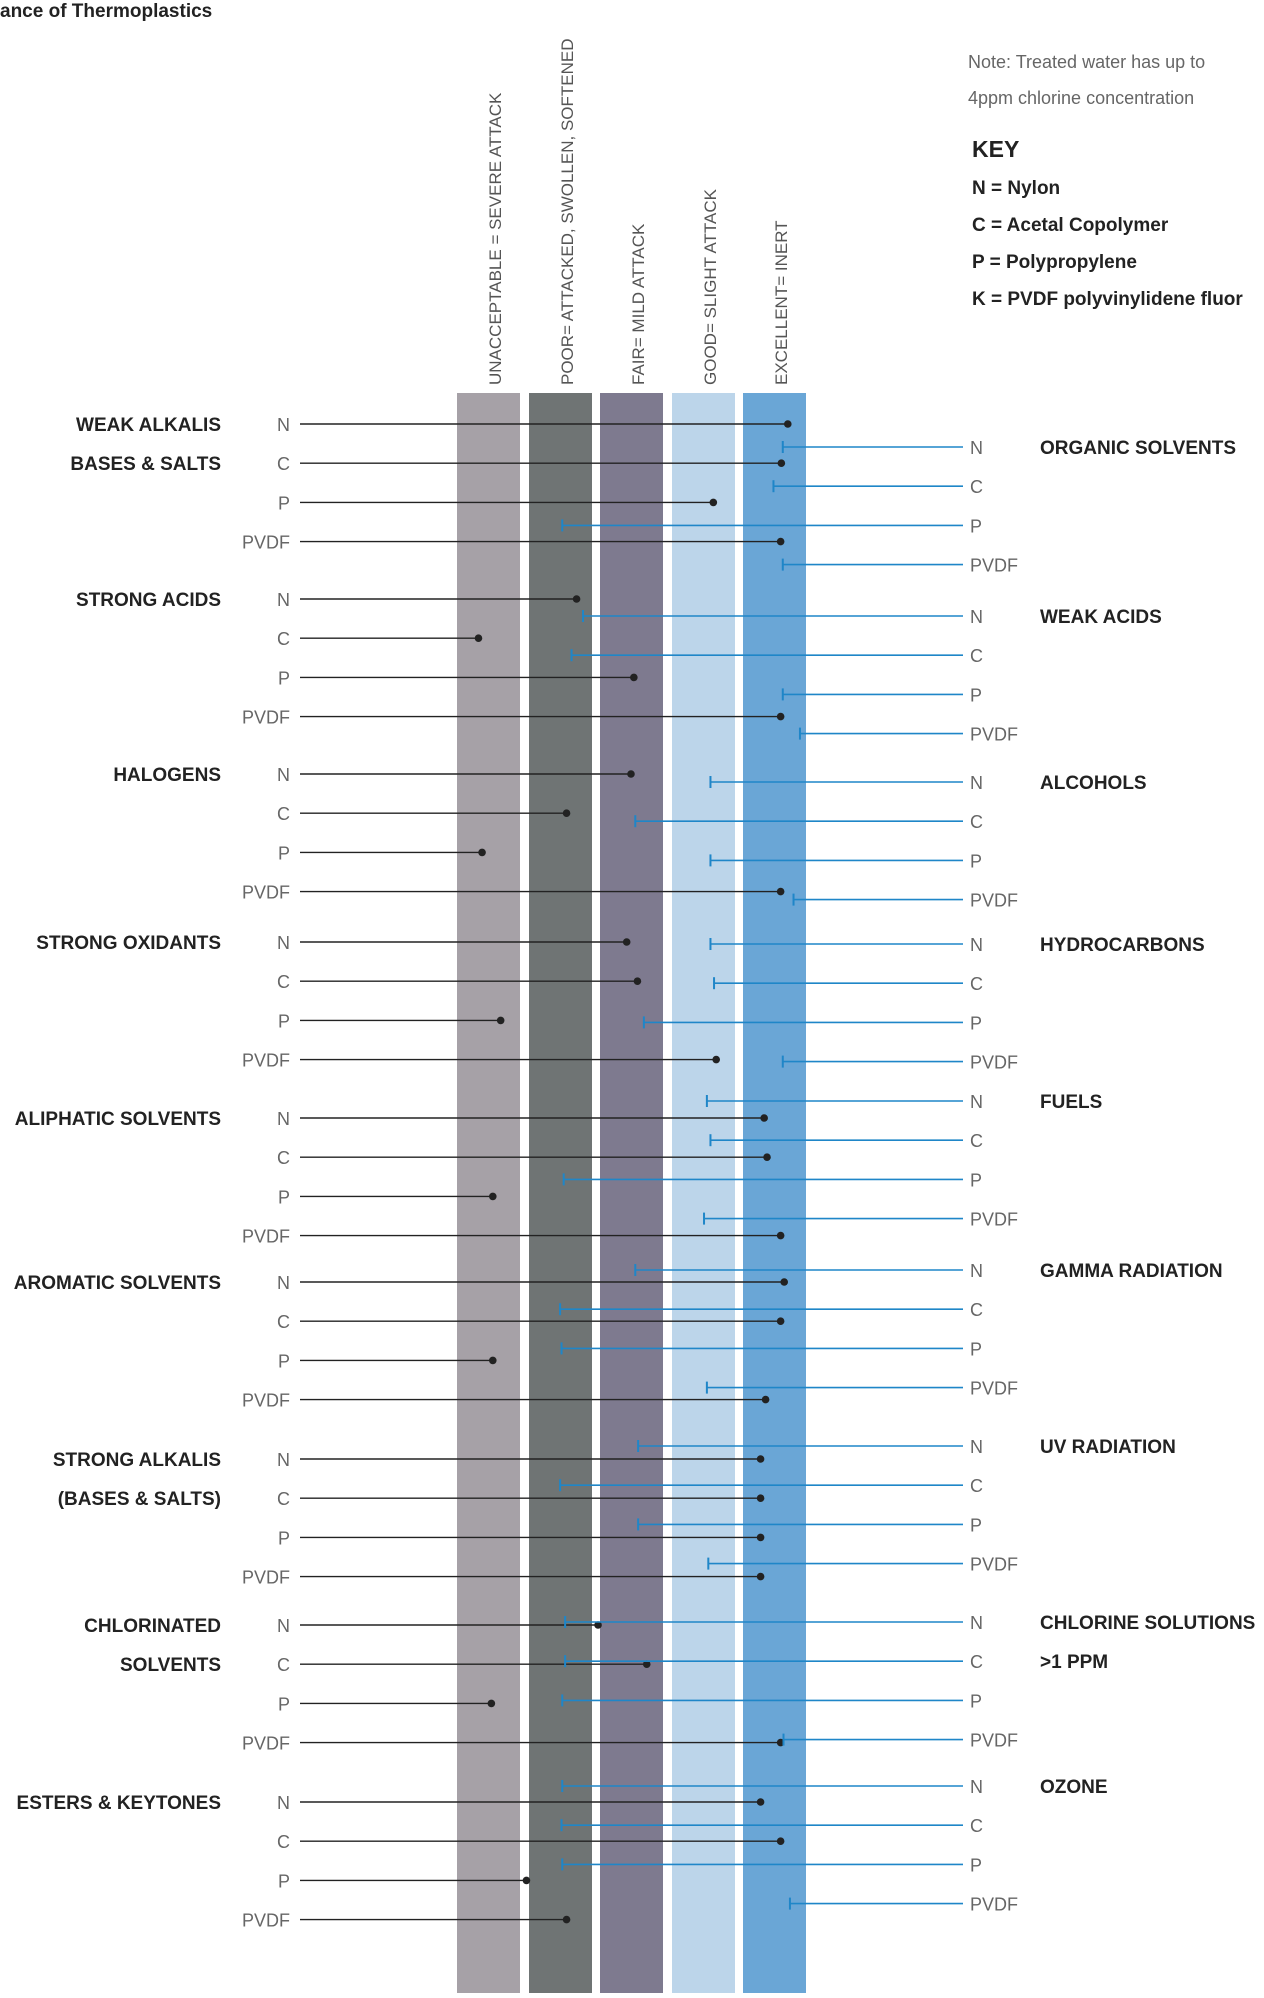  I want to click on right-group-label: ALCOHOLS, so click(1093, 783).